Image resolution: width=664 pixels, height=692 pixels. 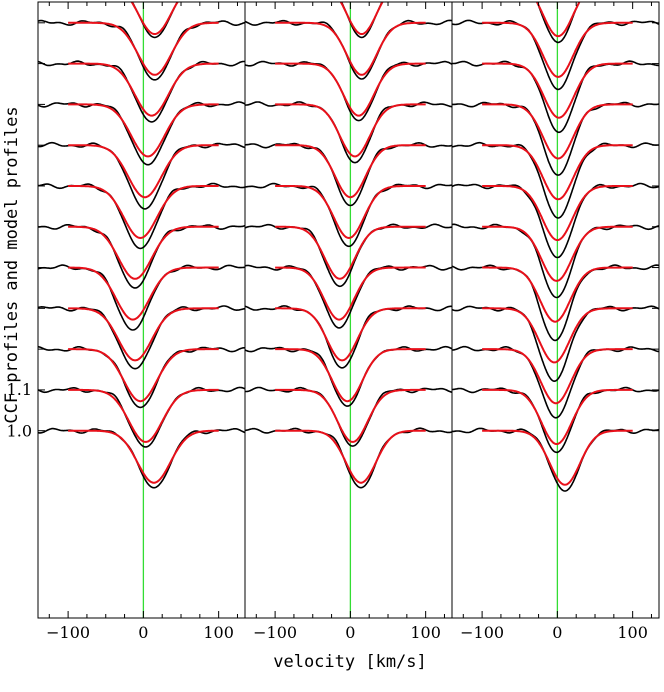 I want to click on y-tick-label: 1.1, so click(x=19, y=389).